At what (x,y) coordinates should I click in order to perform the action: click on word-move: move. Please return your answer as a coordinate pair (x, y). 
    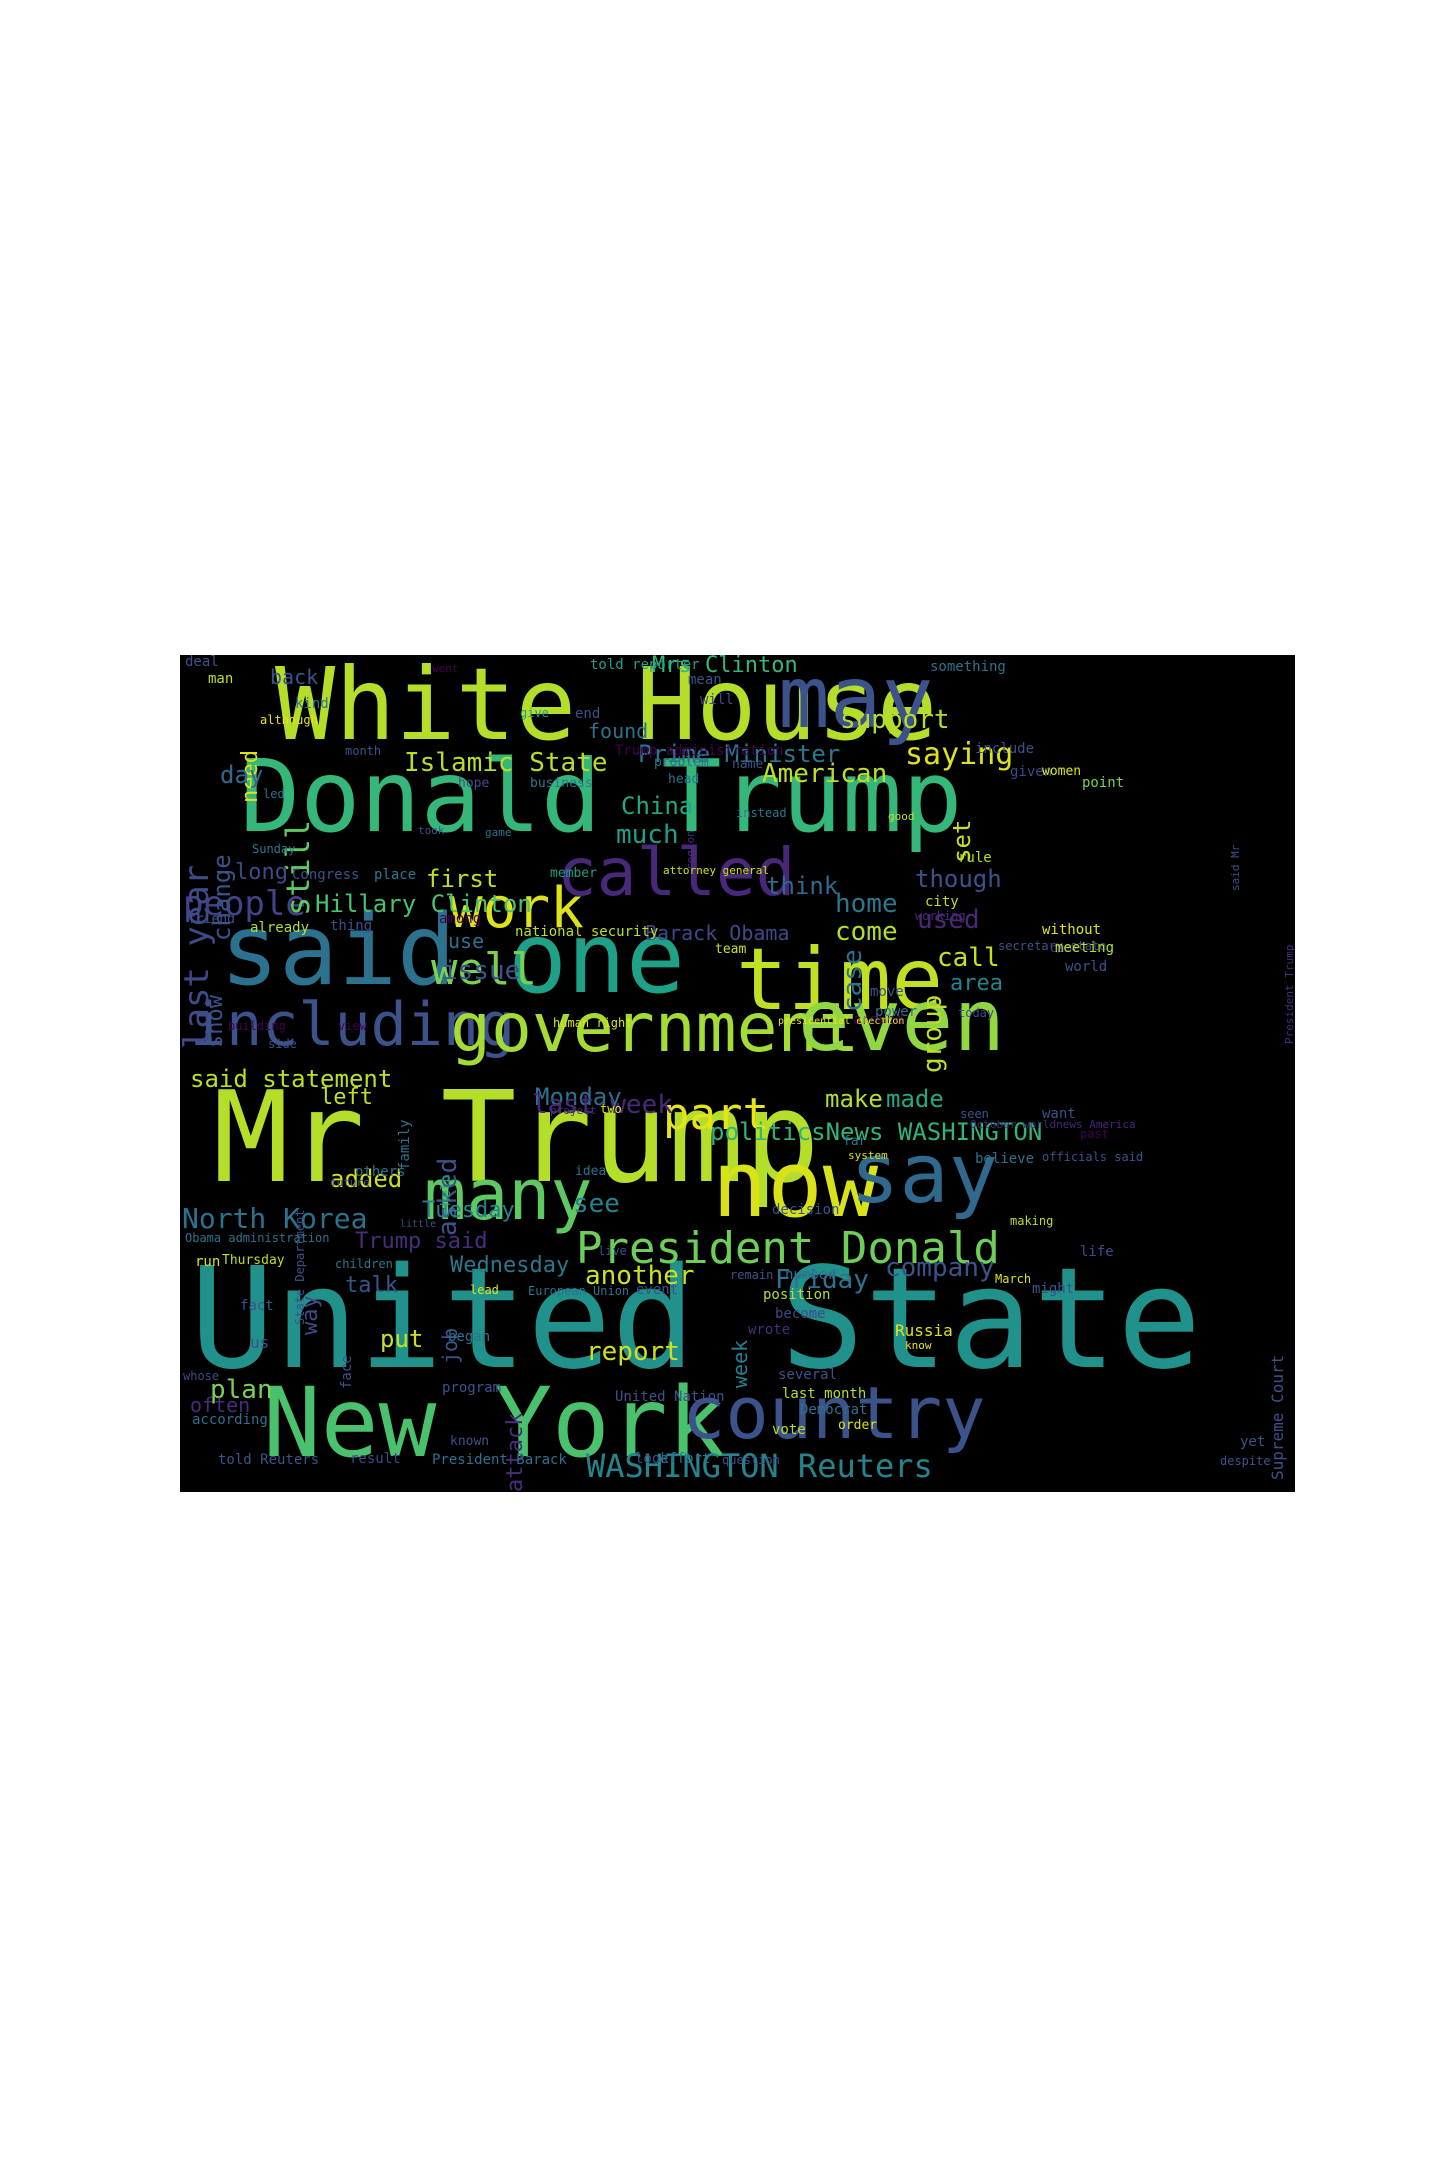
    Looking at the image, I should click on (887, 992).